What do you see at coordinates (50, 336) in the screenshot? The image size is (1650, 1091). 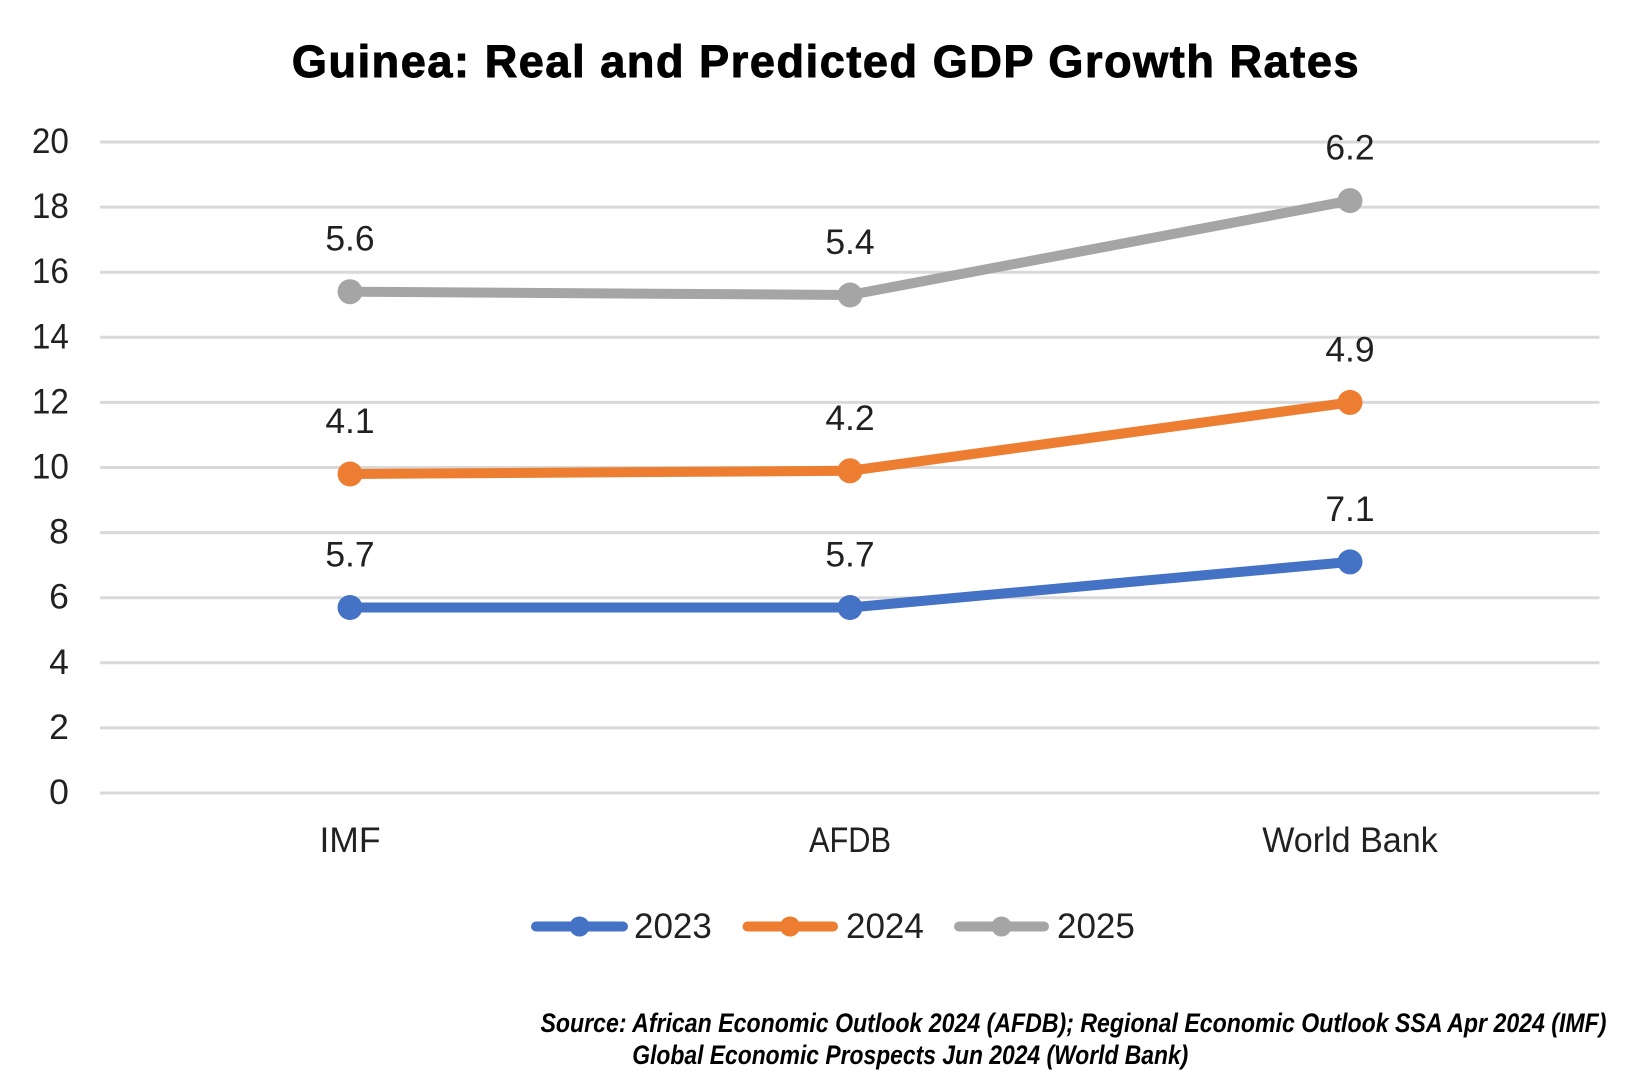 I see `svg-text: 14` at bounding box center [50, 336].